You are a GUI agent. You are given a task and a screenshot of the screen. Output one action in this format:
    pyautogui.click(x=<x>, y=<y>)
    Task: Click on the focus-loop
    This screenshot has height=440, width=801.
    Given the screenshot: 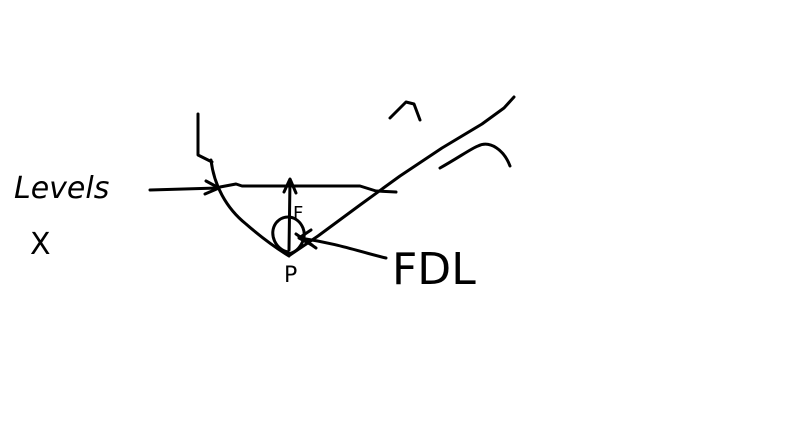 What is the action you would take?
    pyautogui.click(x=288, y=235)
    